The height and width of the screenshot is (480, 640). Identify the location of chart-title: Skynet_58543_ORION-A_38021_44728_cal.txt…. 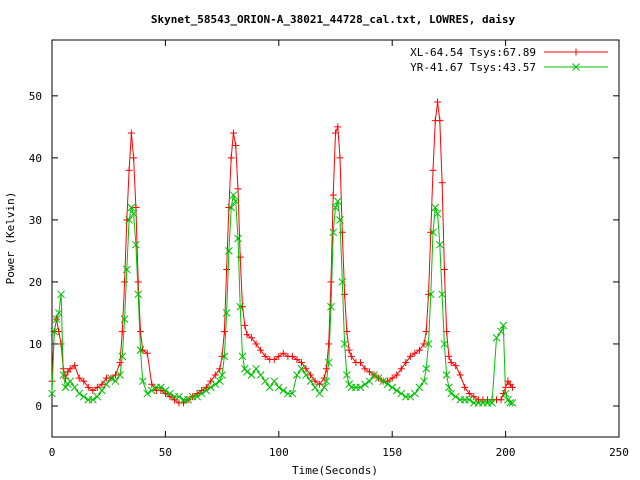
(333, 19).